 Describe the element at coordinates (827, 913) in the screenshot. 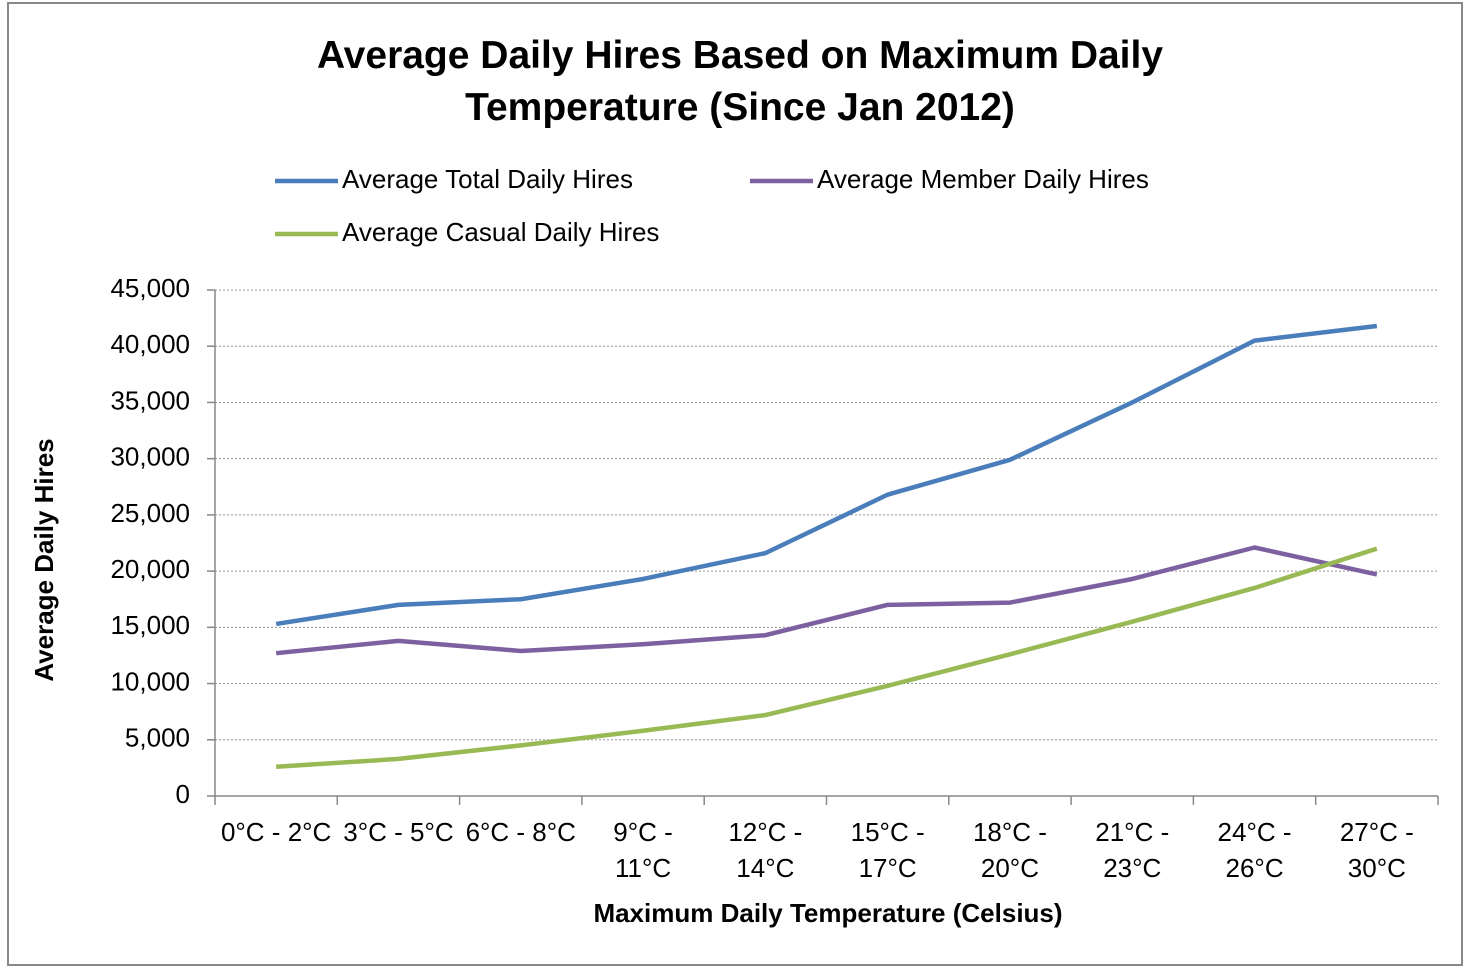

I see `x-axis-label: Maximum Daily Temperature (Celsius)` at that location.